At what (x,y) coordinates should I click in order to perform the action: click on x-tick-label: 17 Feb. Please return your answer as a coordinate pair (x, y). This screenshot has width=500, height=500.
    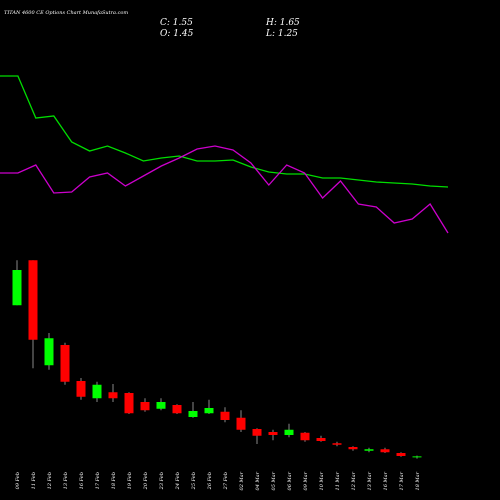
    Looking at the image, I should click on (98, 480).